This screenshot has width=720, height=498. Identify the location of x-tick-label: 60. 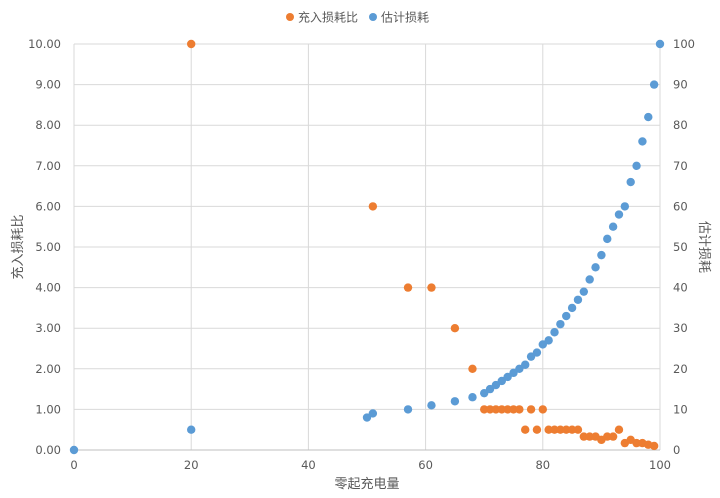
(425, 465).